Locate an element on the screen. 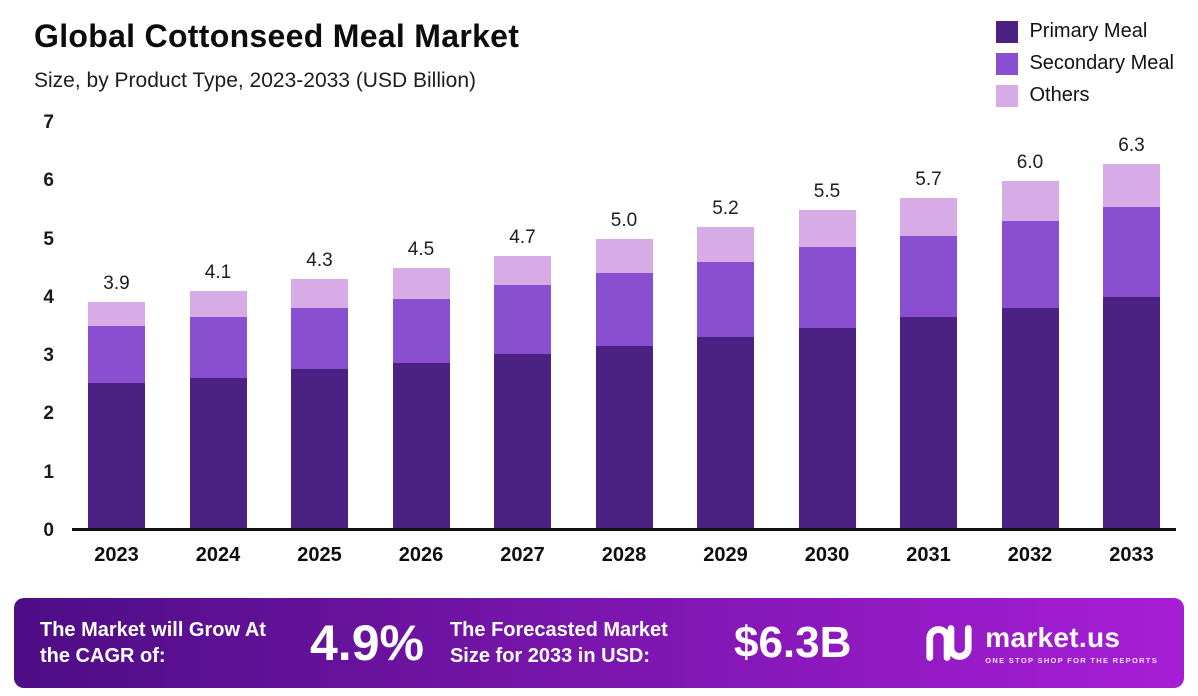 This screenshot has width=1198, height=696. bar-group: 4.3 is located at coordinates (319, 325).